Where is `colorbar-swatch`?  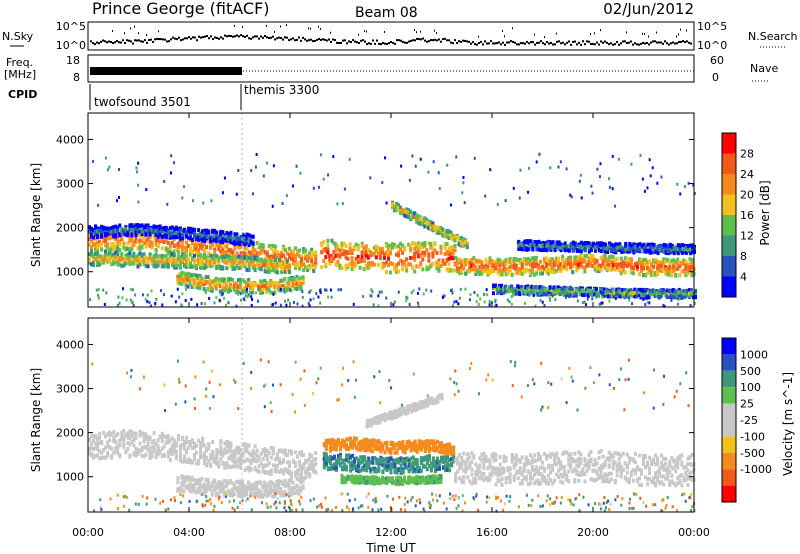 colorbar-swatch is located at coordinates (729, 204).